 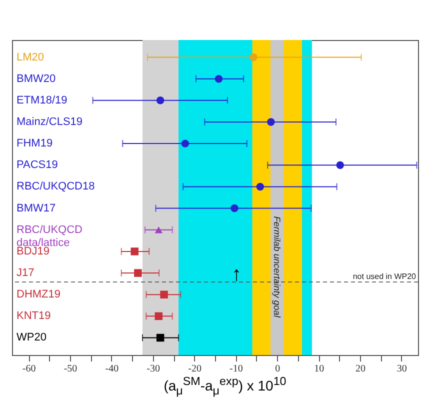 What do you see at coordinates (37, 165) in the screenshot?
I see `y-tick-label: PACS19` at bounding box center [37, 165].